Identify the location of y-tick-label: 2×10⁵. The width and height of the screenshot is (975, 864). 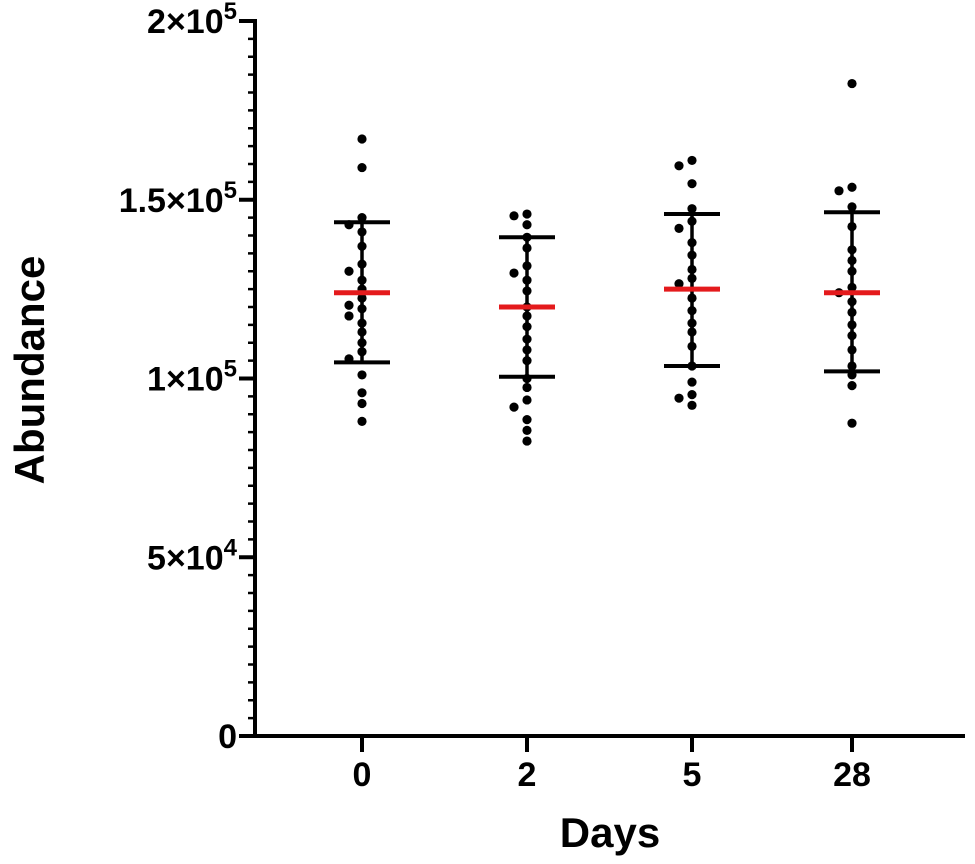
(192, 20).